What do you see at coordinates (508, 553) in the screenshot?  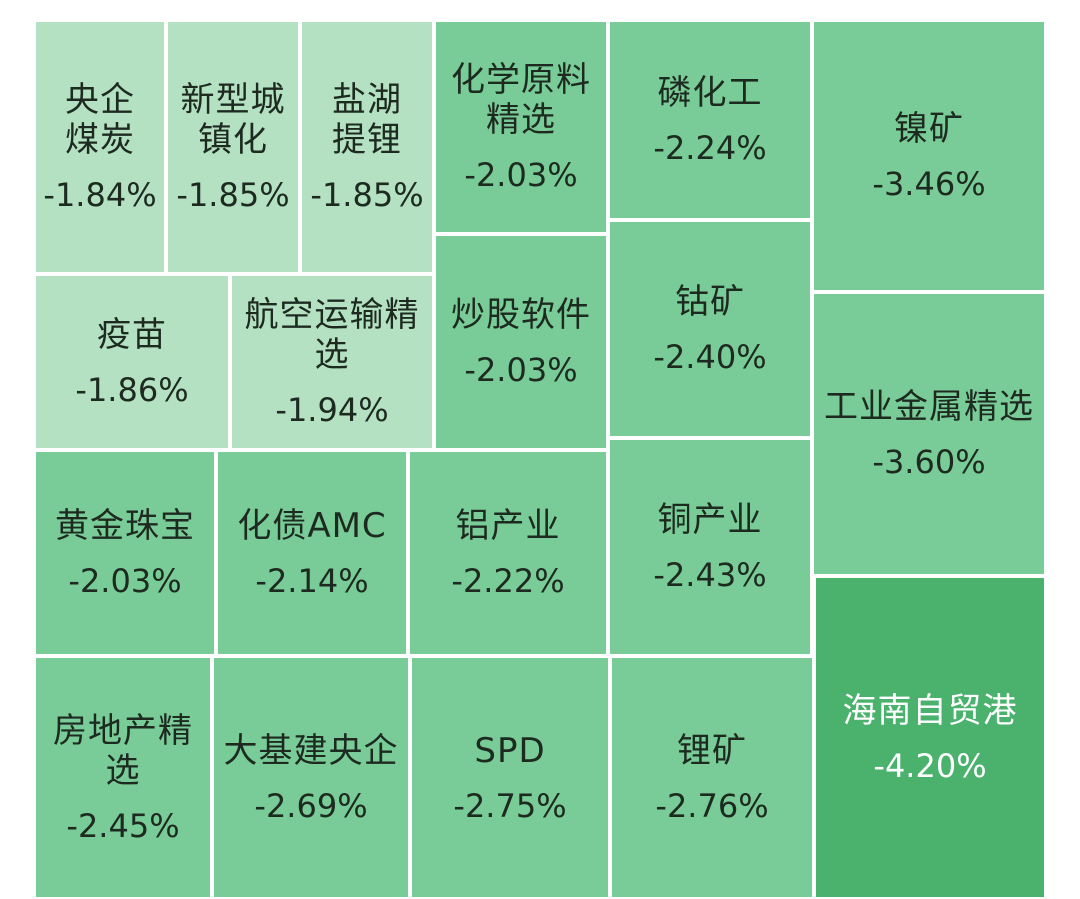 I see `treemap-tile: 铝产业 -2.22%` at bounding box center [508, 553].